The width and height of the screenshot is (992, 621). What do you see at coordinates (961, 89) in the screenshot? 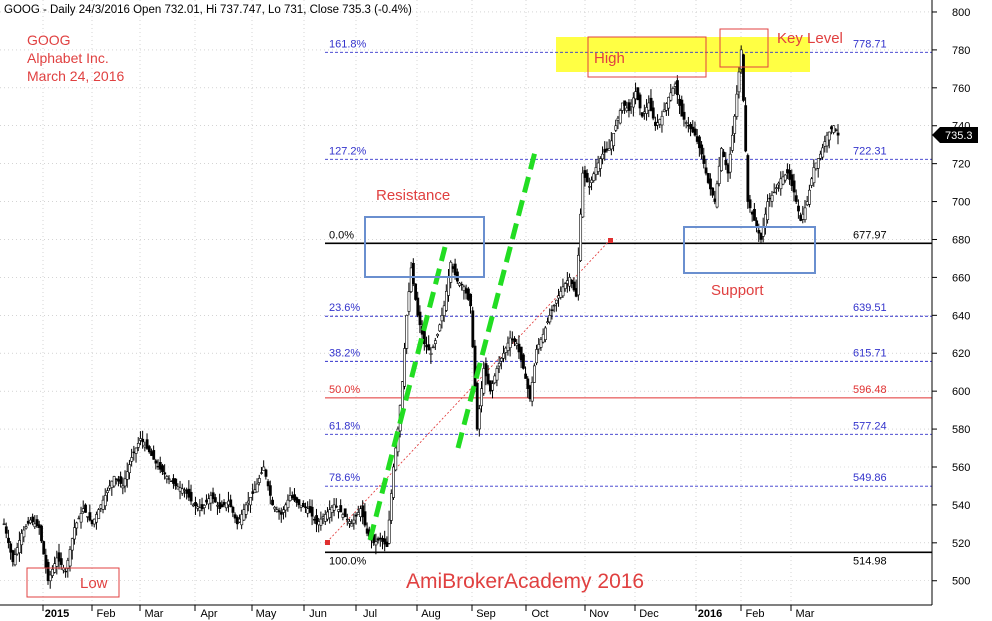
I see `y-tick-label: 760` at bounding box center [961, 89].